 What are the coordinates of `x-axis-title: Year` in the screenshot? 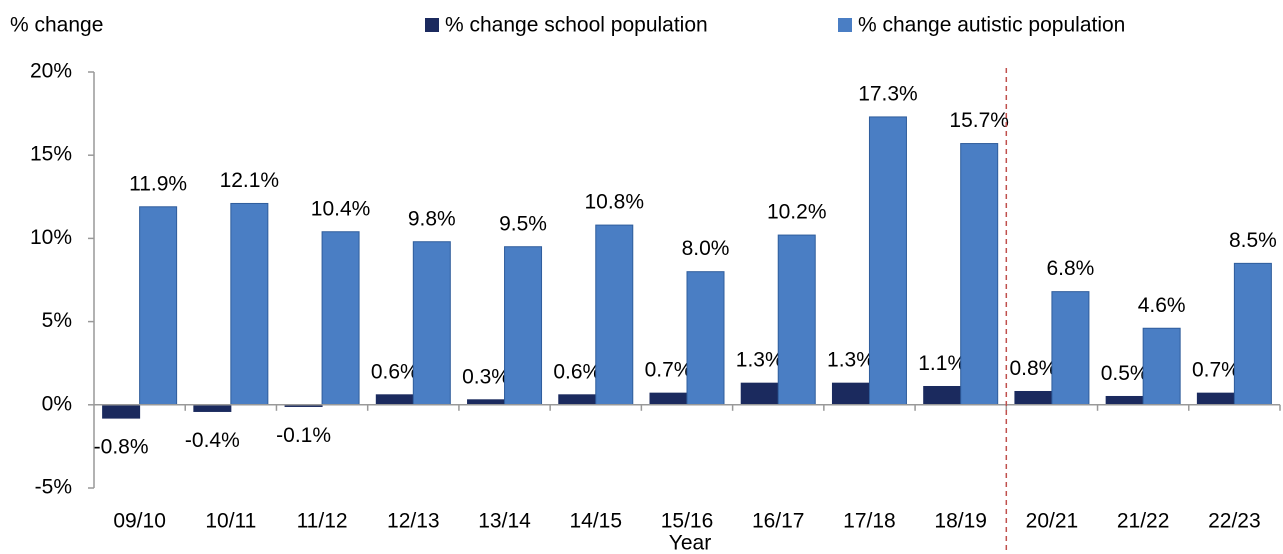 It's located at (690, 543).